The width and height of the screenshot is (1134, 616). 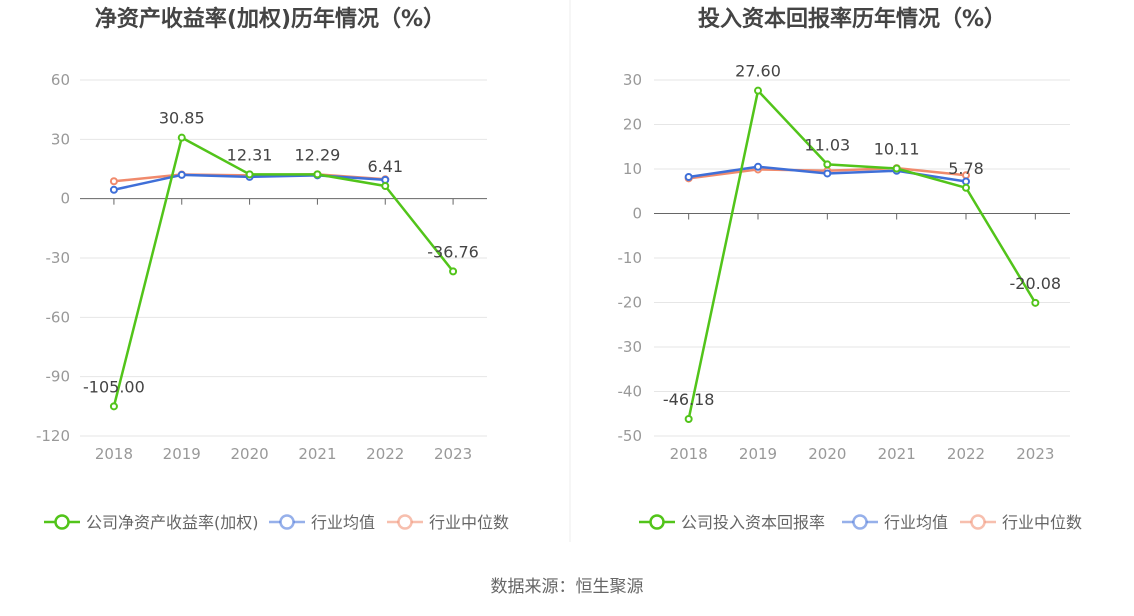 I want to click on series-line, so click(x=283, y=271).